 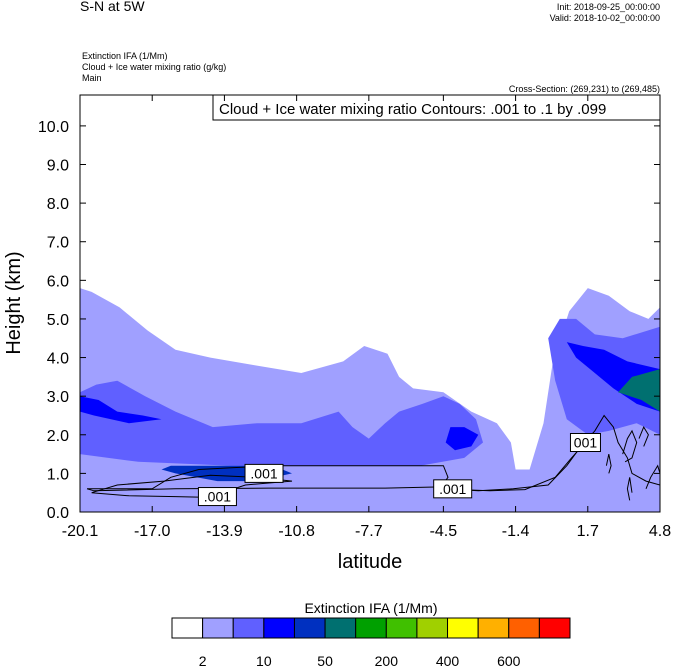 What do you see at coordinates (58, 436) in the screenshot?
I see `y-tick-label: 2.0` at bounding box center [58, 436].